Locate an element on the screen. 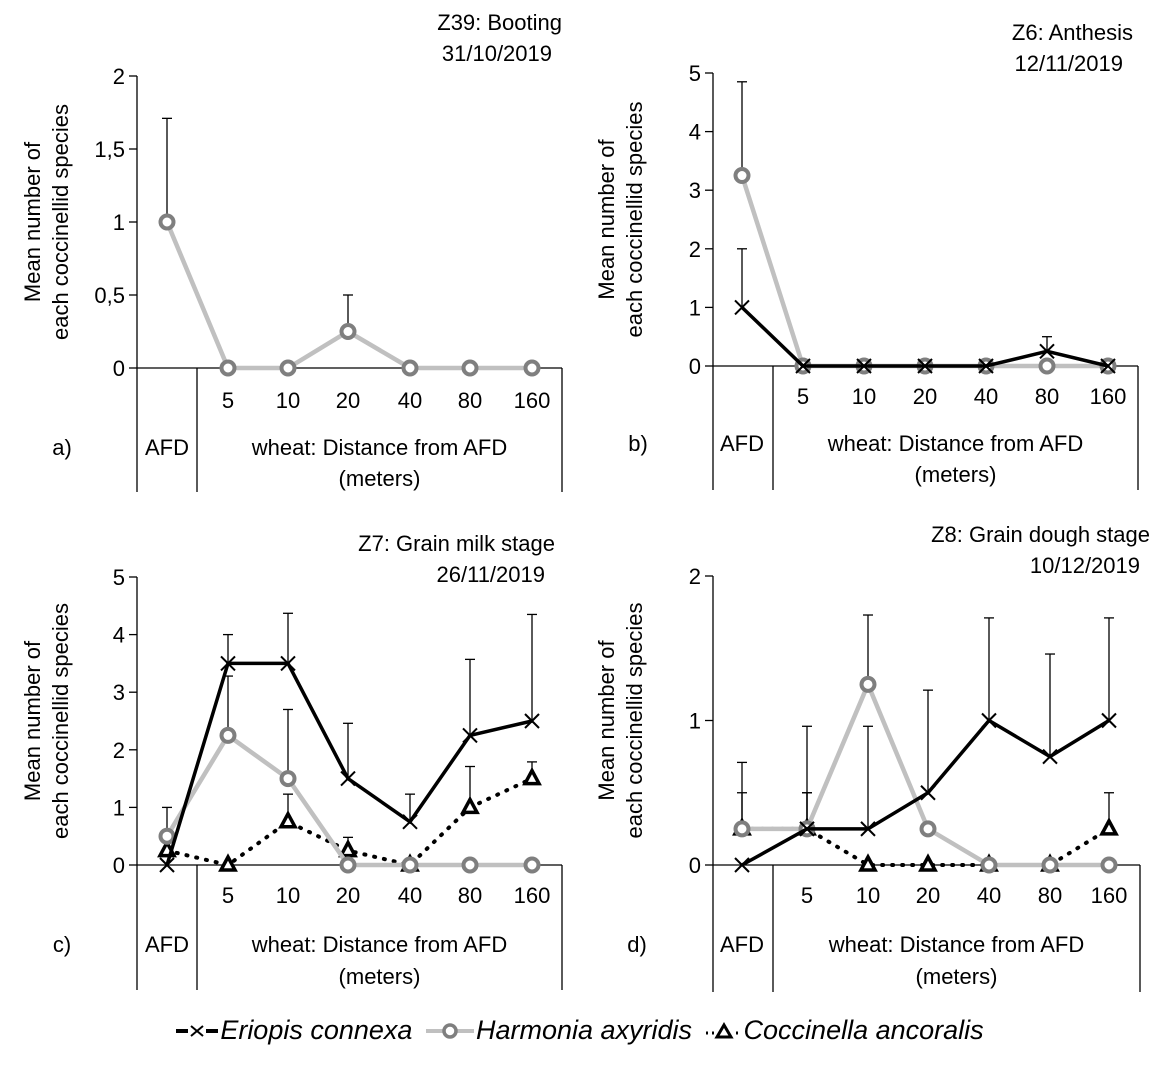  legend-item-harmonia: Harmonia axyridis is located at coordinates (558, 1030).